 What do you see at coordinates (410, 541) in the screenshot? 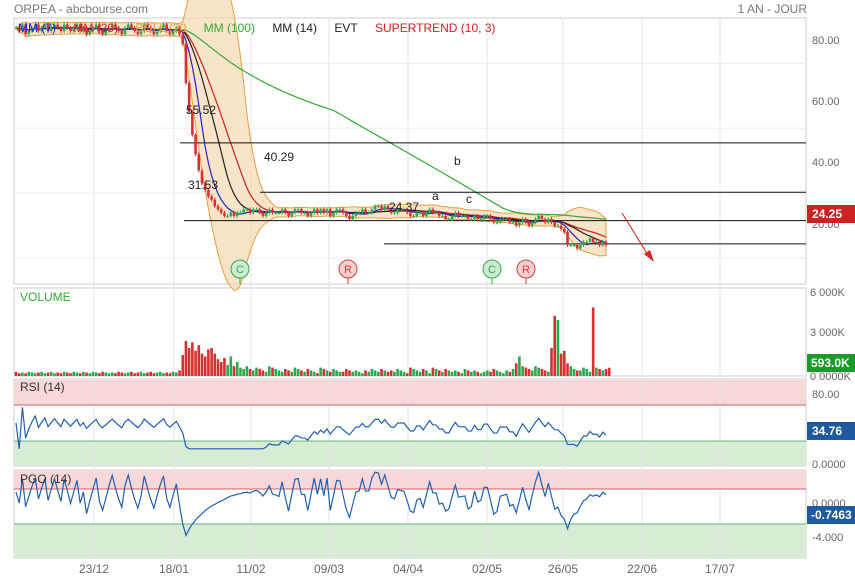
I see `pgo-low-zone` at bounding box center [410, 541].